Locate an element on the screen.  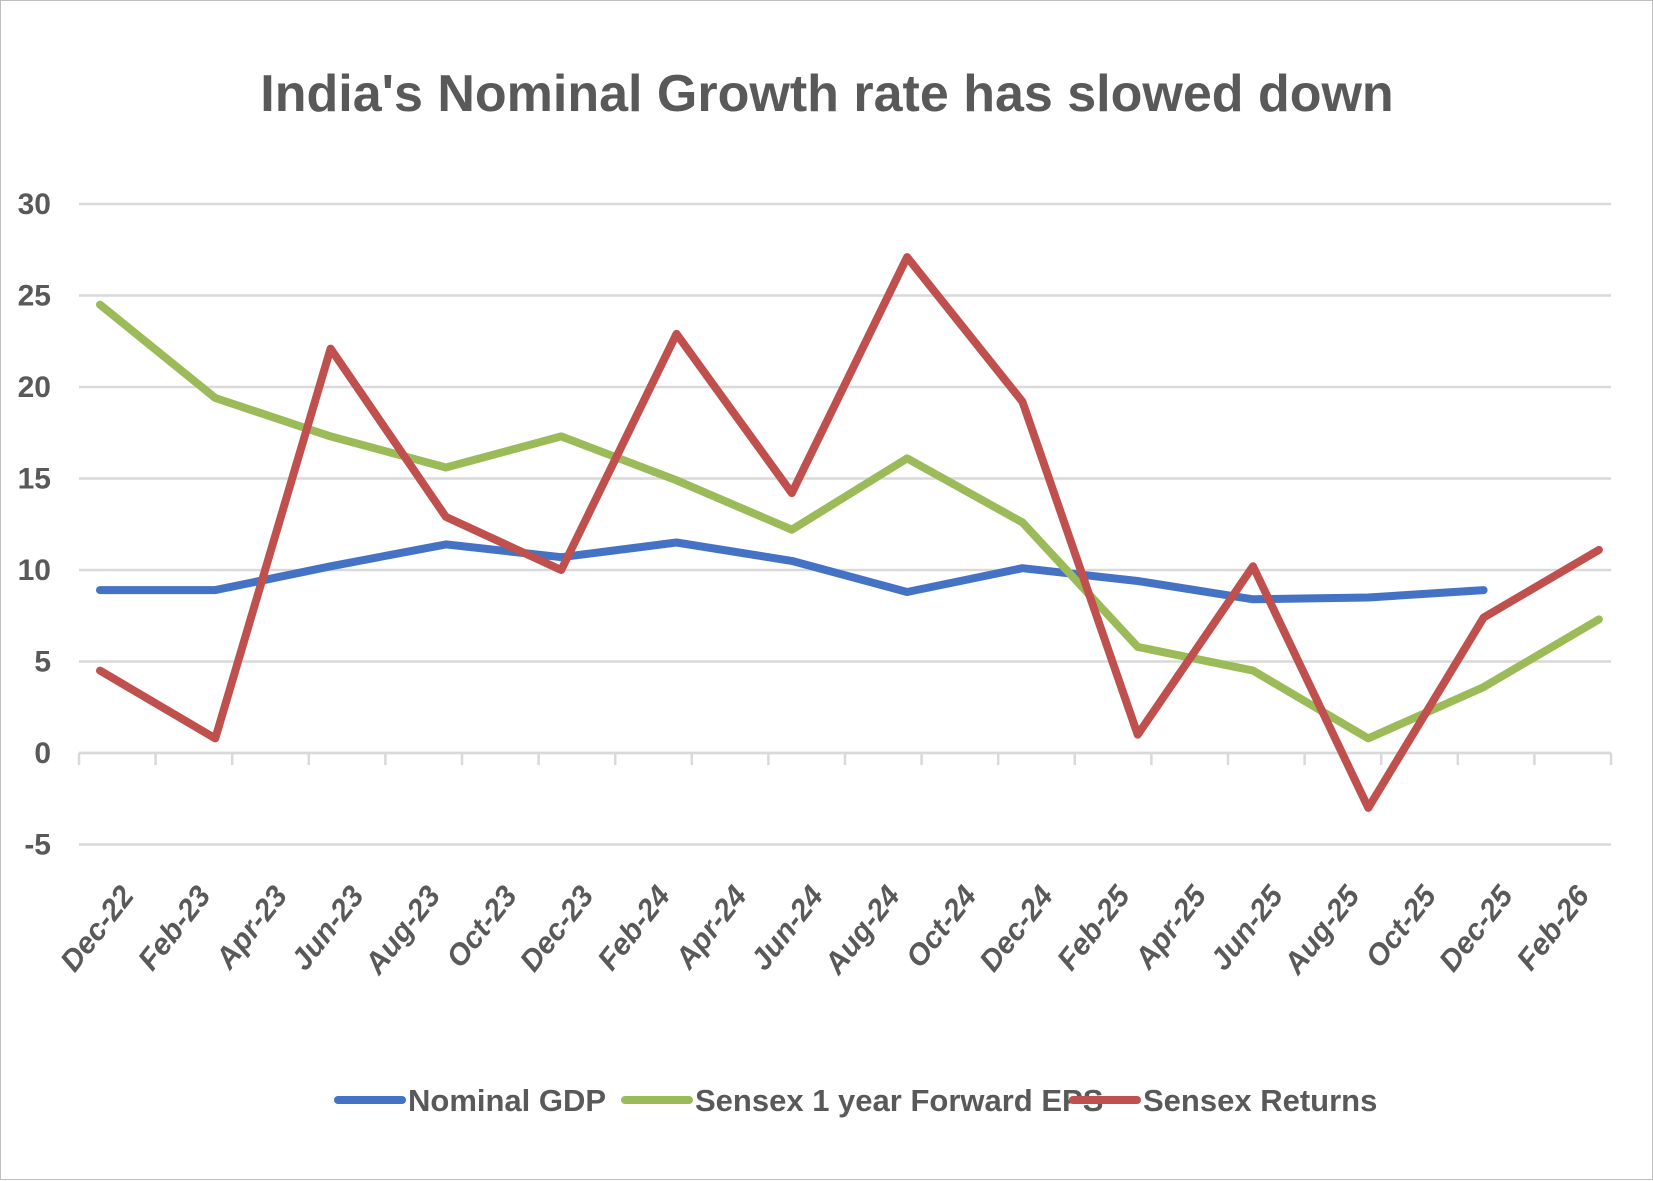
y-tick-label: 30 is located at coordinates (34, 204).